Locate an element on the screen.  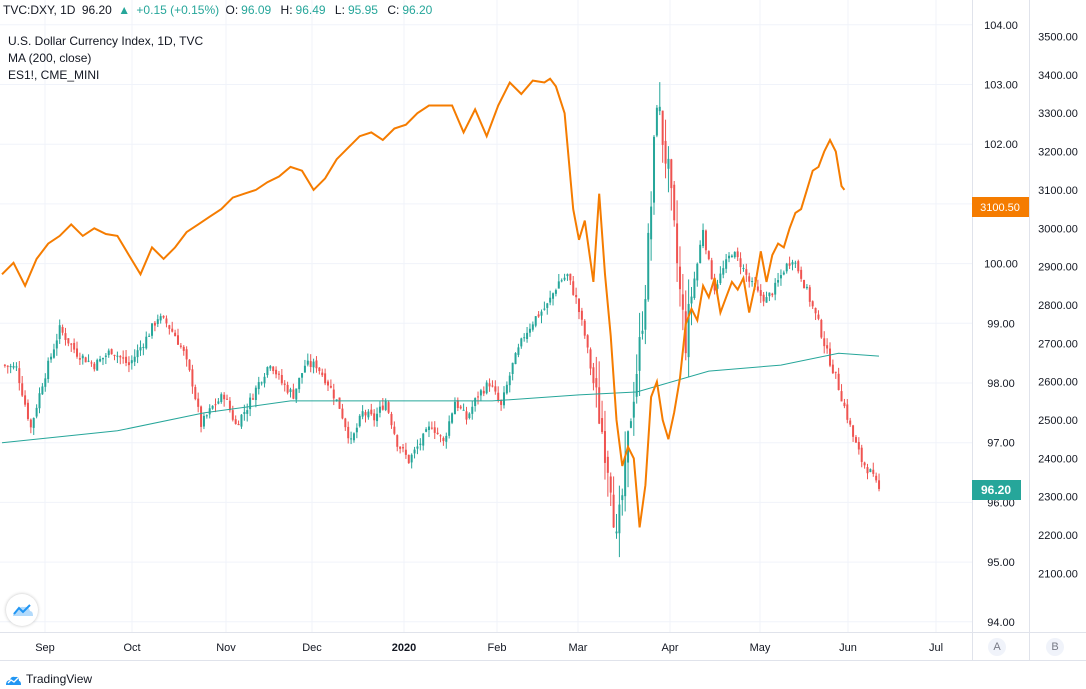
cloud-chart-icon is located at coordinates (23, 610).